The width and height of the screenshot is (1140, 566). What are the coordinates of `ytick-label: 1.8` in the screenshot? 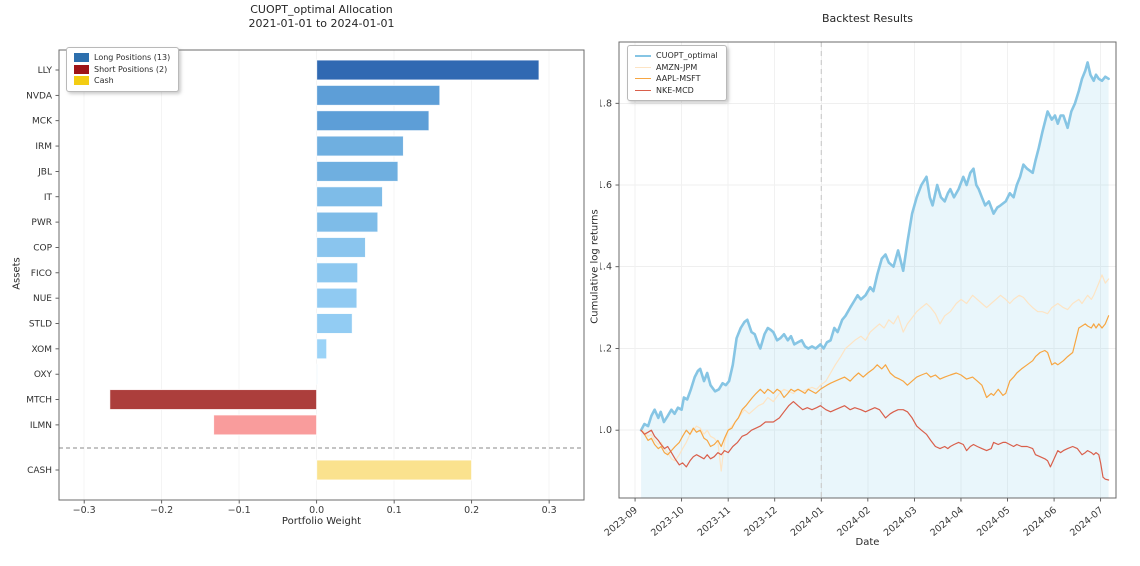 It's located at (606, 103).